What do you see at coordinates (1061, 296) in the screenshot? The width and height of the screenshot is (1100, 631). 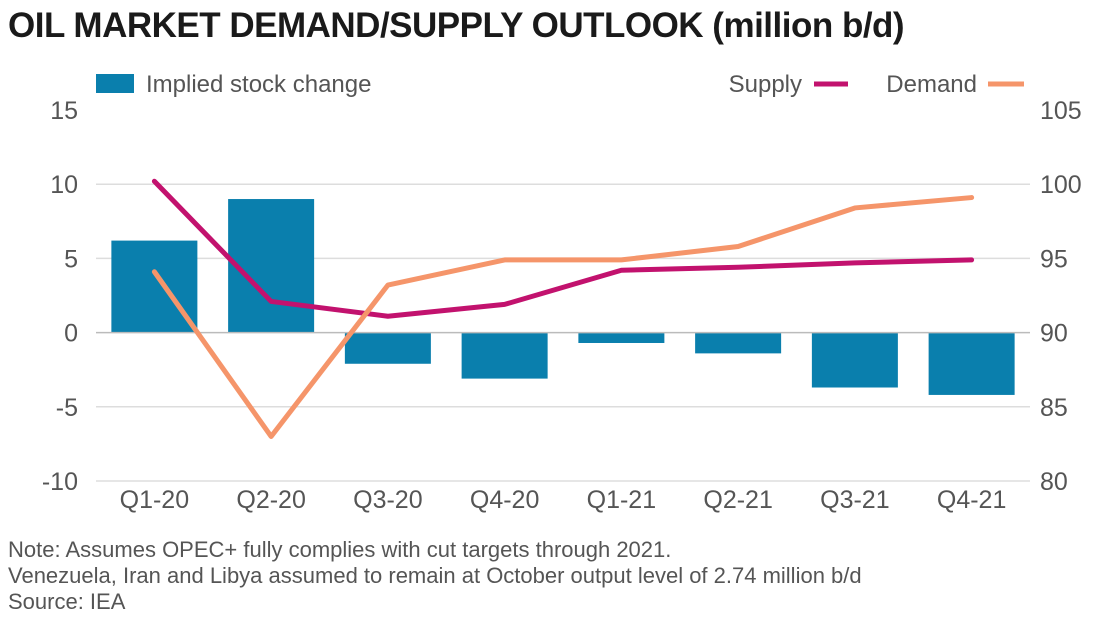 I see `right-axis-ticks: 105 100 95 90 85 80` at bounding box center [1061, 296].